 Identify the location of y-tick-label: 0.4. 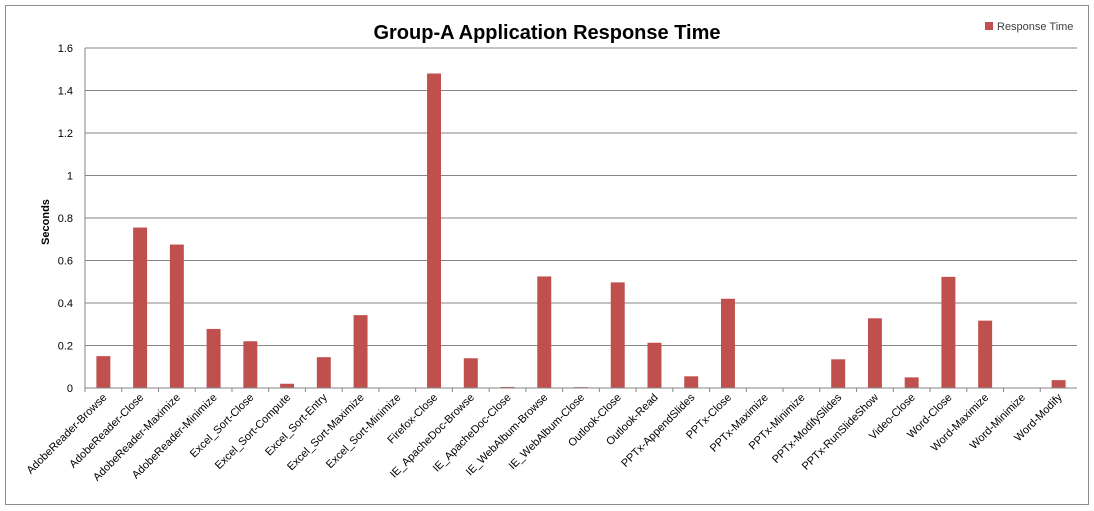
(65, 304).